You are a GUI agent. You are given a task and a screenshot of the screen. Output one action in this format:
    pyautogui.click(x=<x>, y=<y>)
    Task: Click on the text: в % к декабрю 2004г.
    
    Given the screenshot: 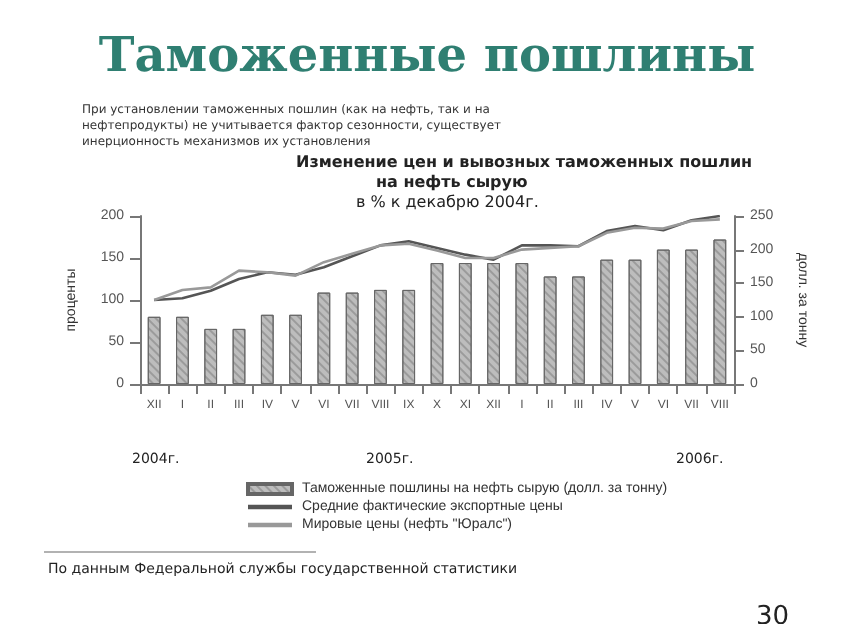 What is the action you would take?
    pyautogui.click(x=447, y=202)
    